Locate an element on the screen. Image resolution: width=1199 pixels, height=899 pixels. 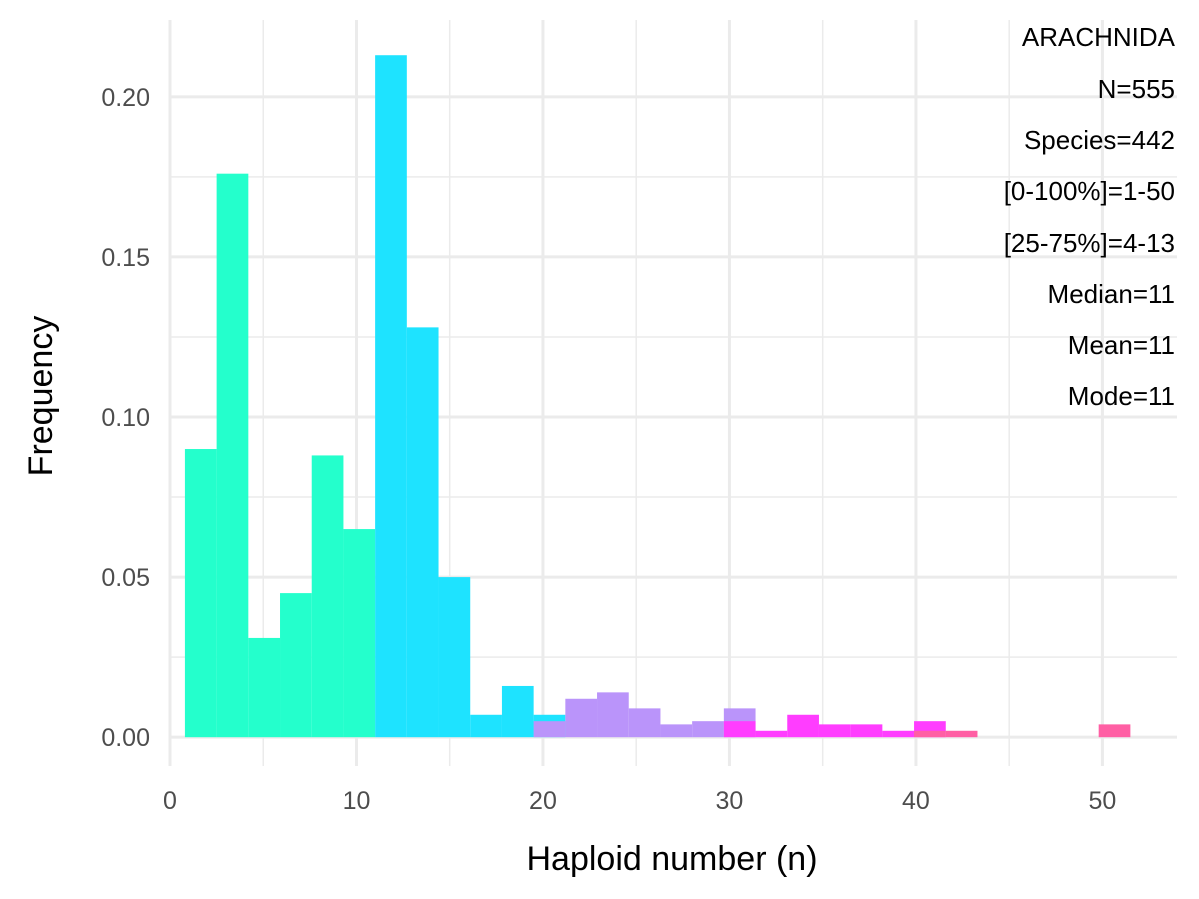
y-tick-label: 0.10 is located at coordinates (125, 418).